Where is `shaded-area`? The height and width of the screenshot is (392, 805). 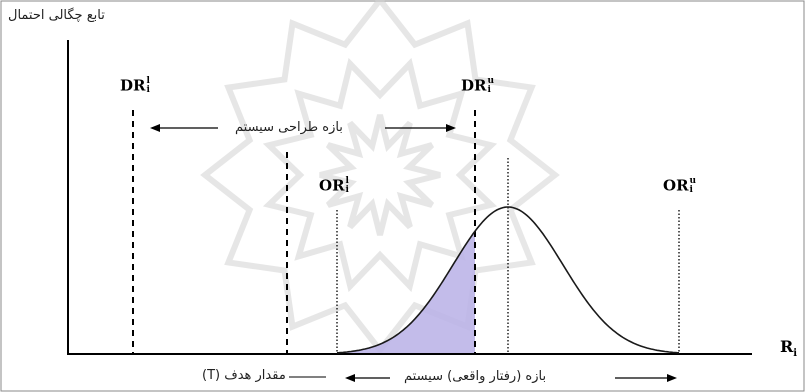 shaded-area is located at coordinates (406, 292).